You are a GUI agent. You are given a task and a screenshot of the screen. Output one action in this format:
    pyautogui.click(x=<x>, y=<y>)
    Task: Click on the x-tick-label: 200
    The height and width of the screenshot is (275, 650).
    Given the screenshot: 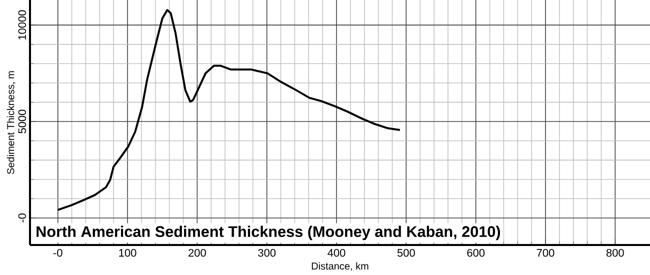 What is the action you would take?
    pyautogui.click(x=197, y=252)
    